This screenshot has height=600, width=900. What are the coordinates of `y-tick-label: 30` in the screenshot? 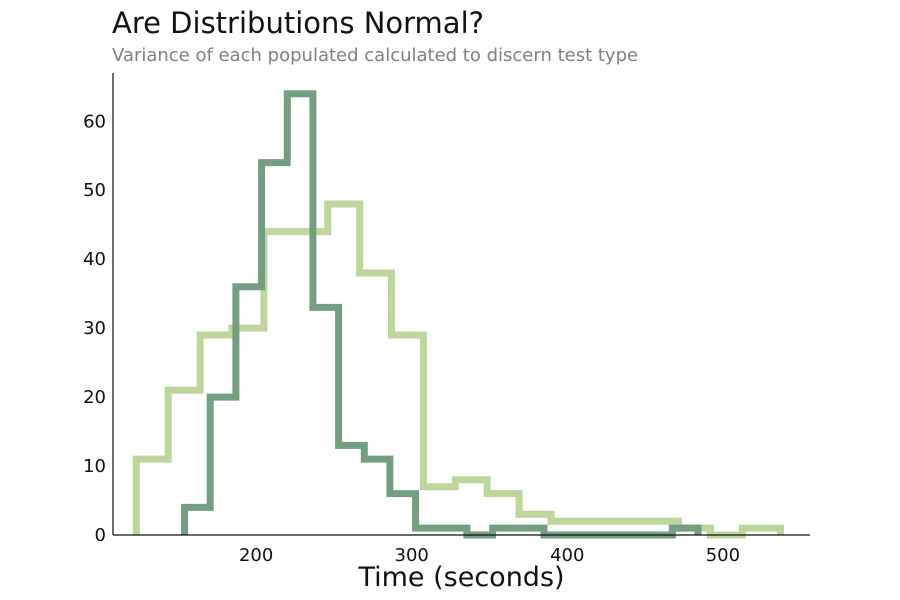 It's located at (94, 328).